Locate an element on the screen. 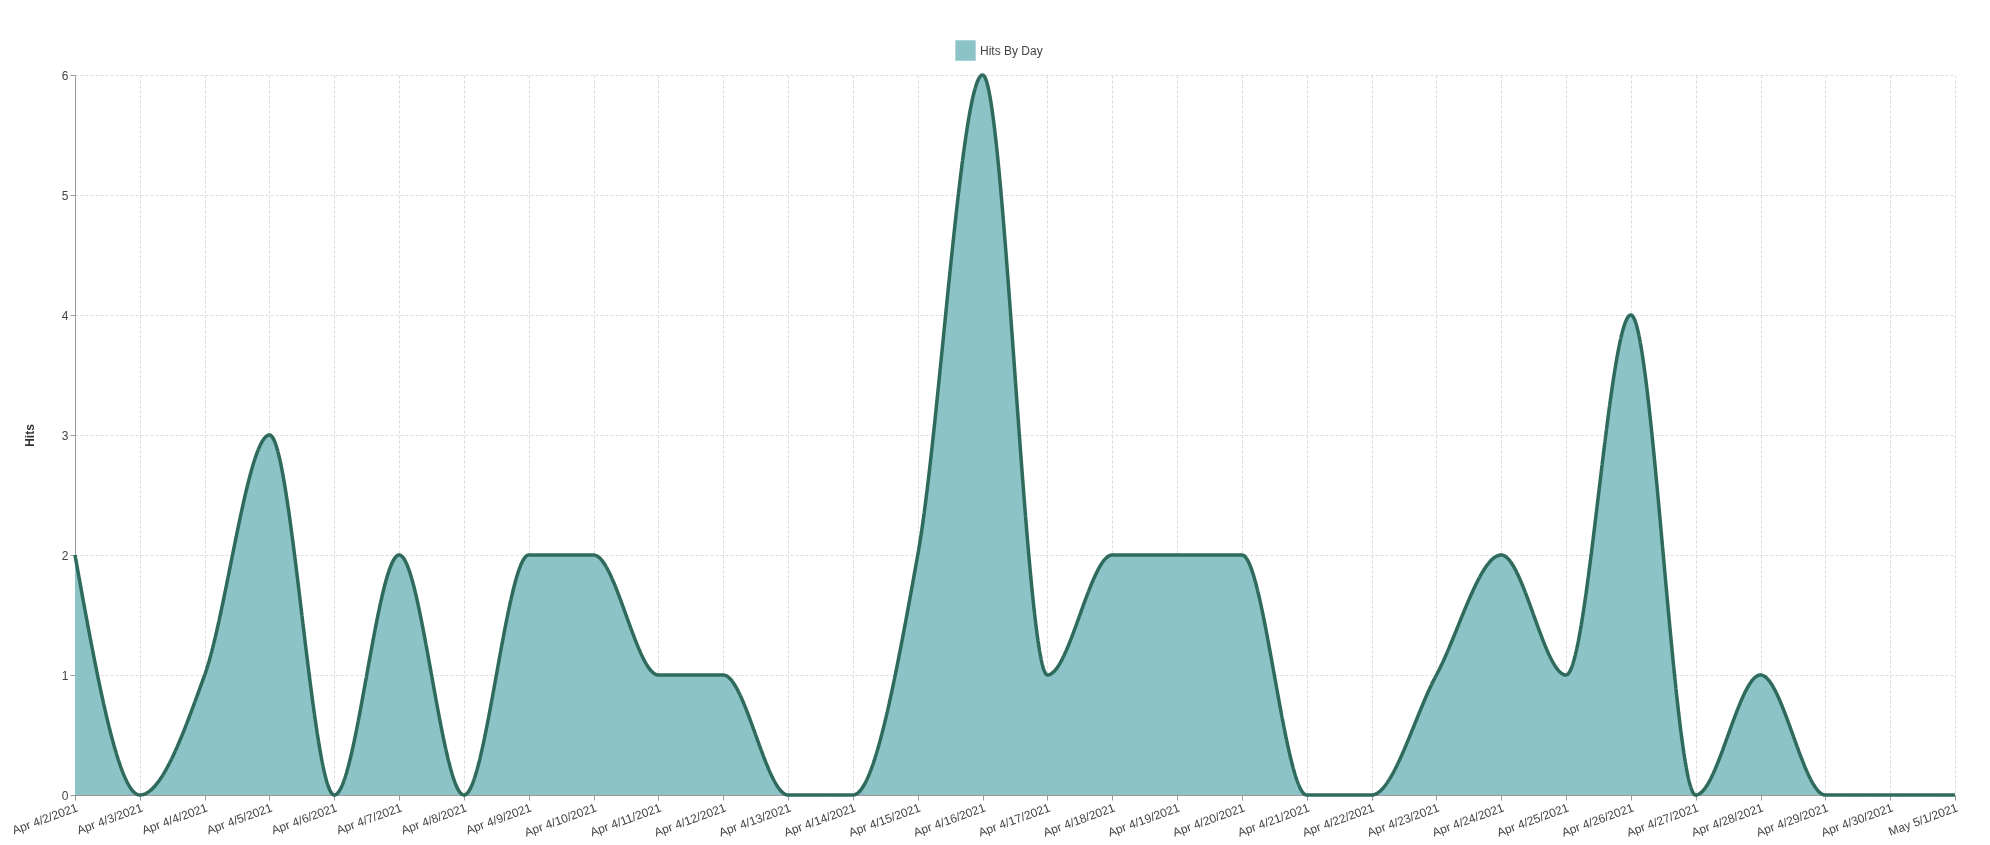 The height and width of the screenshot is (845, 1990). y-tick-label: 1 is located at coordinates (65, 675).